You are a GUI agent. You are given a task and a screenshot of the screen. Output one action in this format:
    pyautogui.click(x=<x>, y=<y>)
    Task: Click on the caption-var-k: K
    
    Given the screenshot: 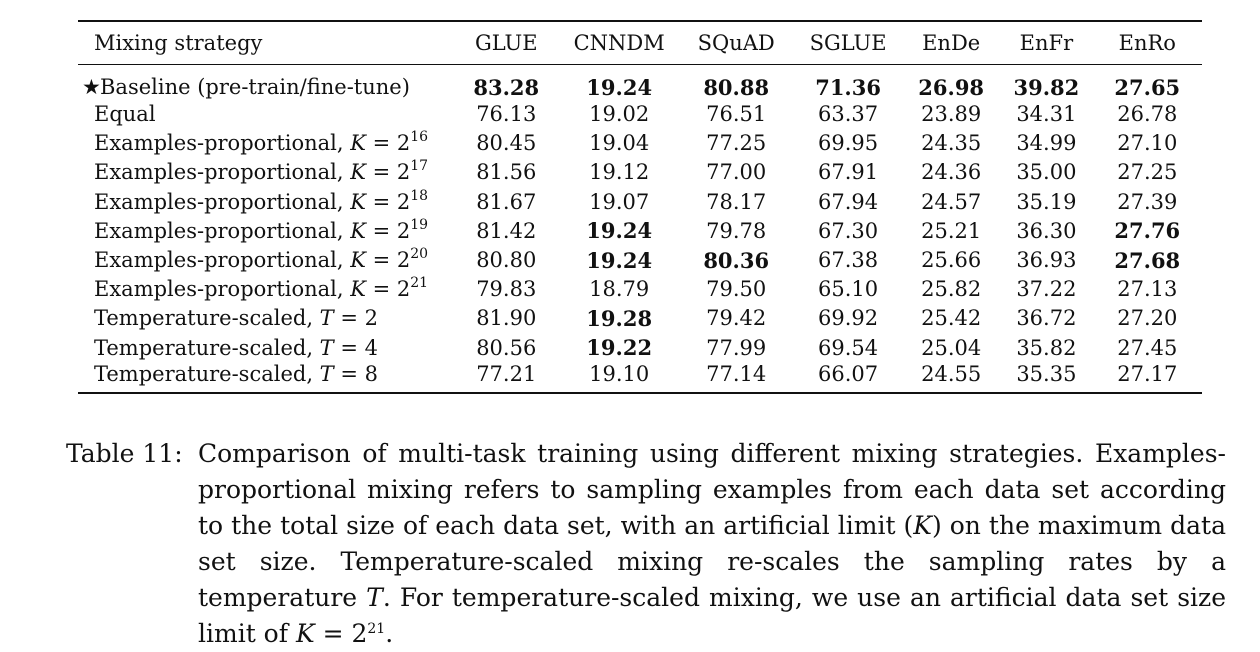 What is the action you would take?
    pyautogui.click(x=305, y=633)
    